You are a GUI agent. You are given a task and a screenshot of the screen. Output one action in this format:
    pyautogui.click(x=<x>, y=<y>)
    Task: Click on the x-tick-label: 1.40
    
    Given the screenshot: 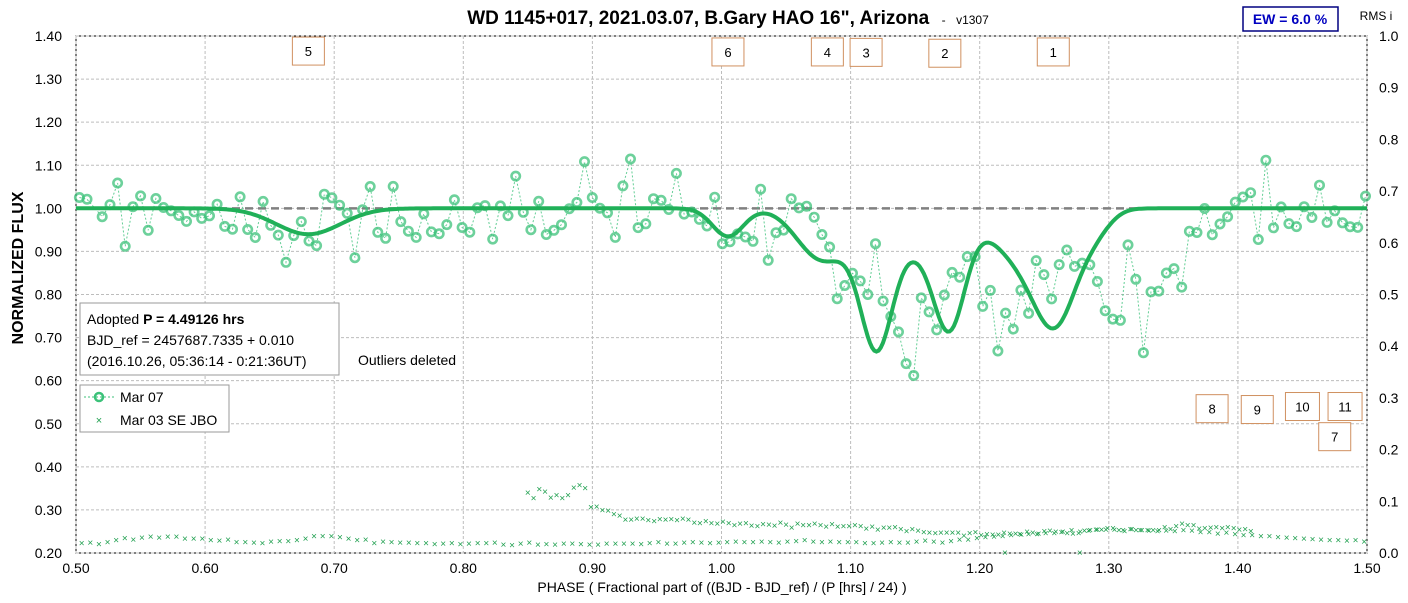 What is the action you would take?
    pyautogui.click(x=1237, y=568)
    